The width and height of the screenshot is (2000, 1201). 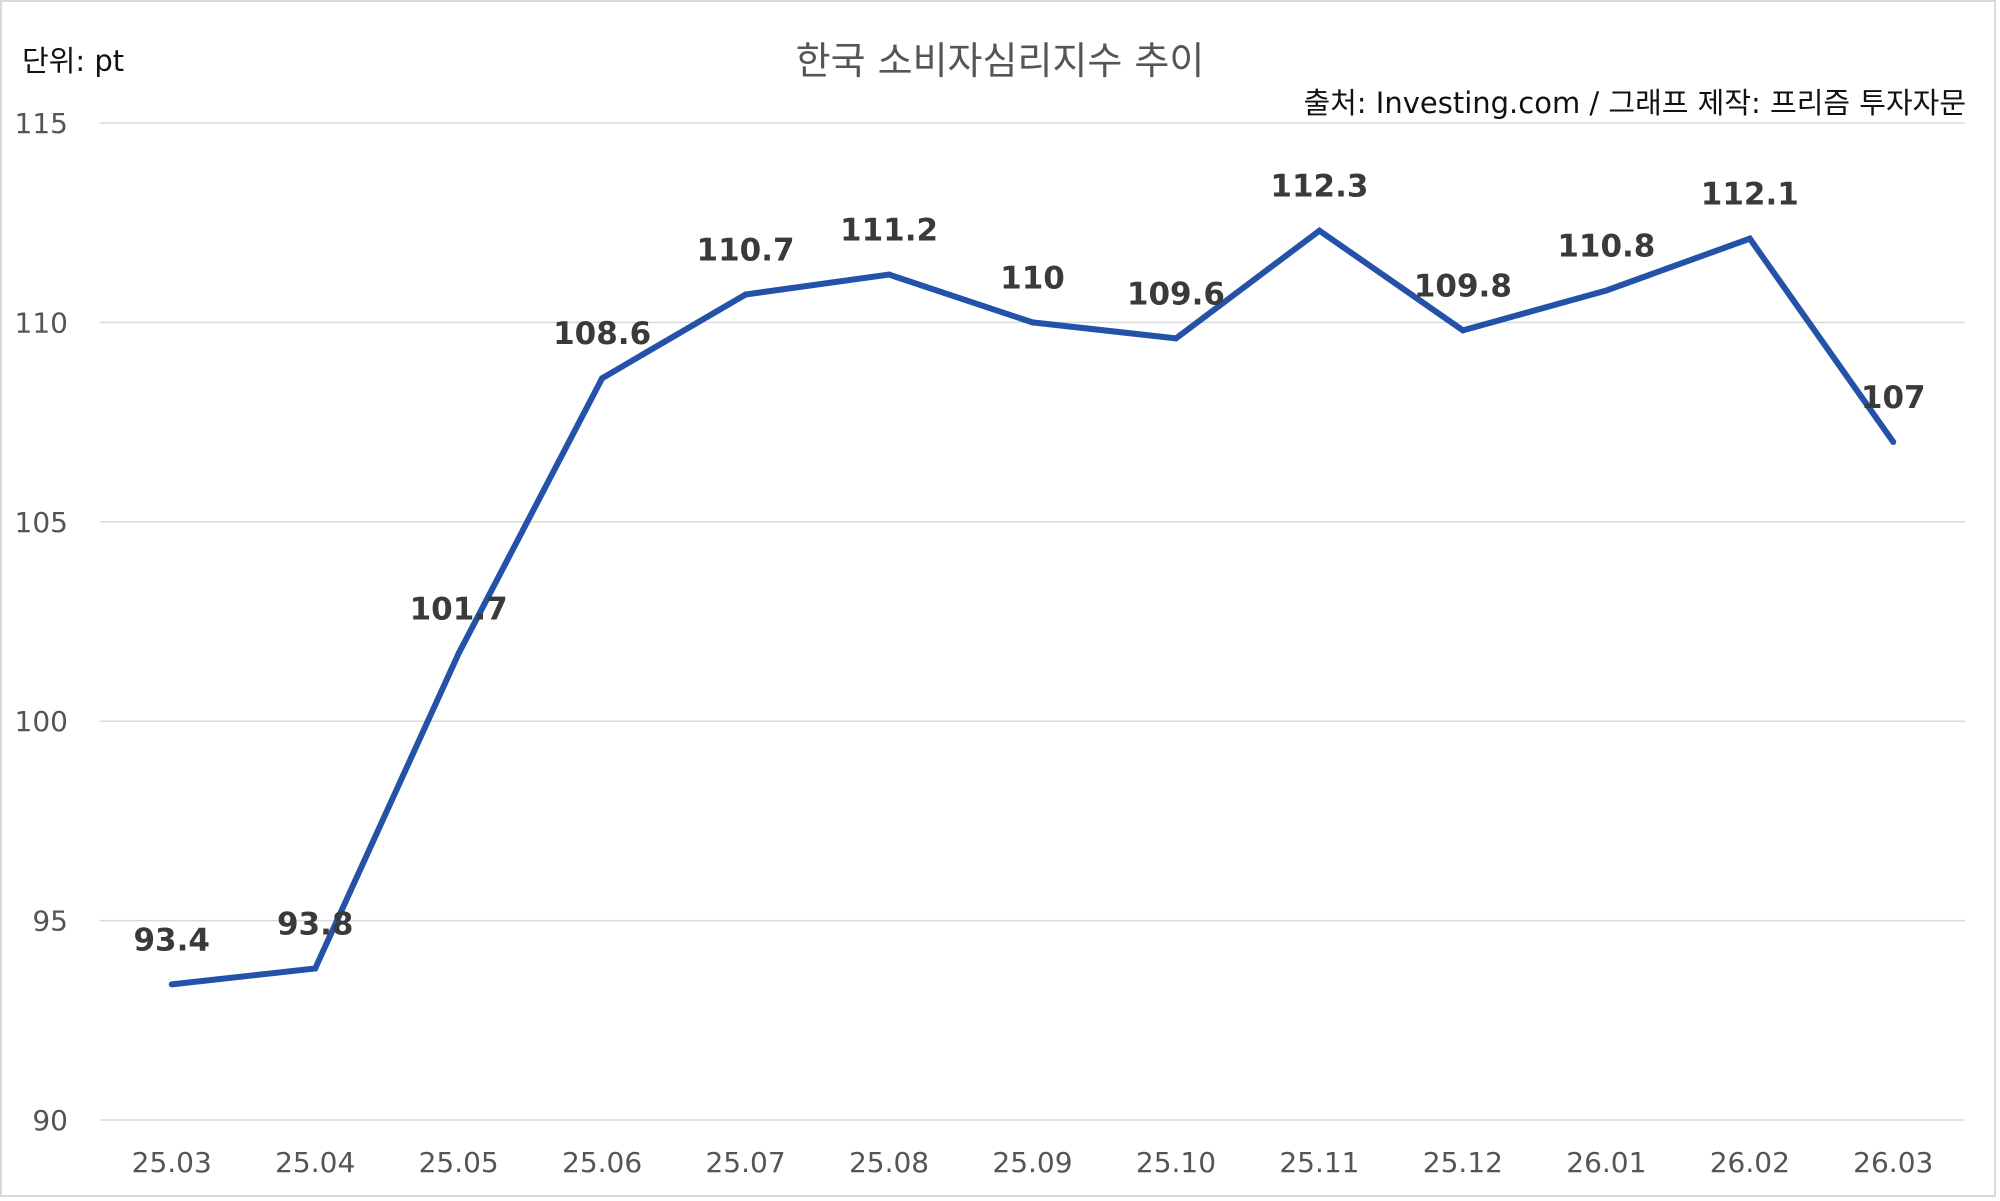 What do you see at coordinates (1750, 1162) in the screenshot?
I see `x-tick-label: 26.02` at bounding box center [1750, 1162].